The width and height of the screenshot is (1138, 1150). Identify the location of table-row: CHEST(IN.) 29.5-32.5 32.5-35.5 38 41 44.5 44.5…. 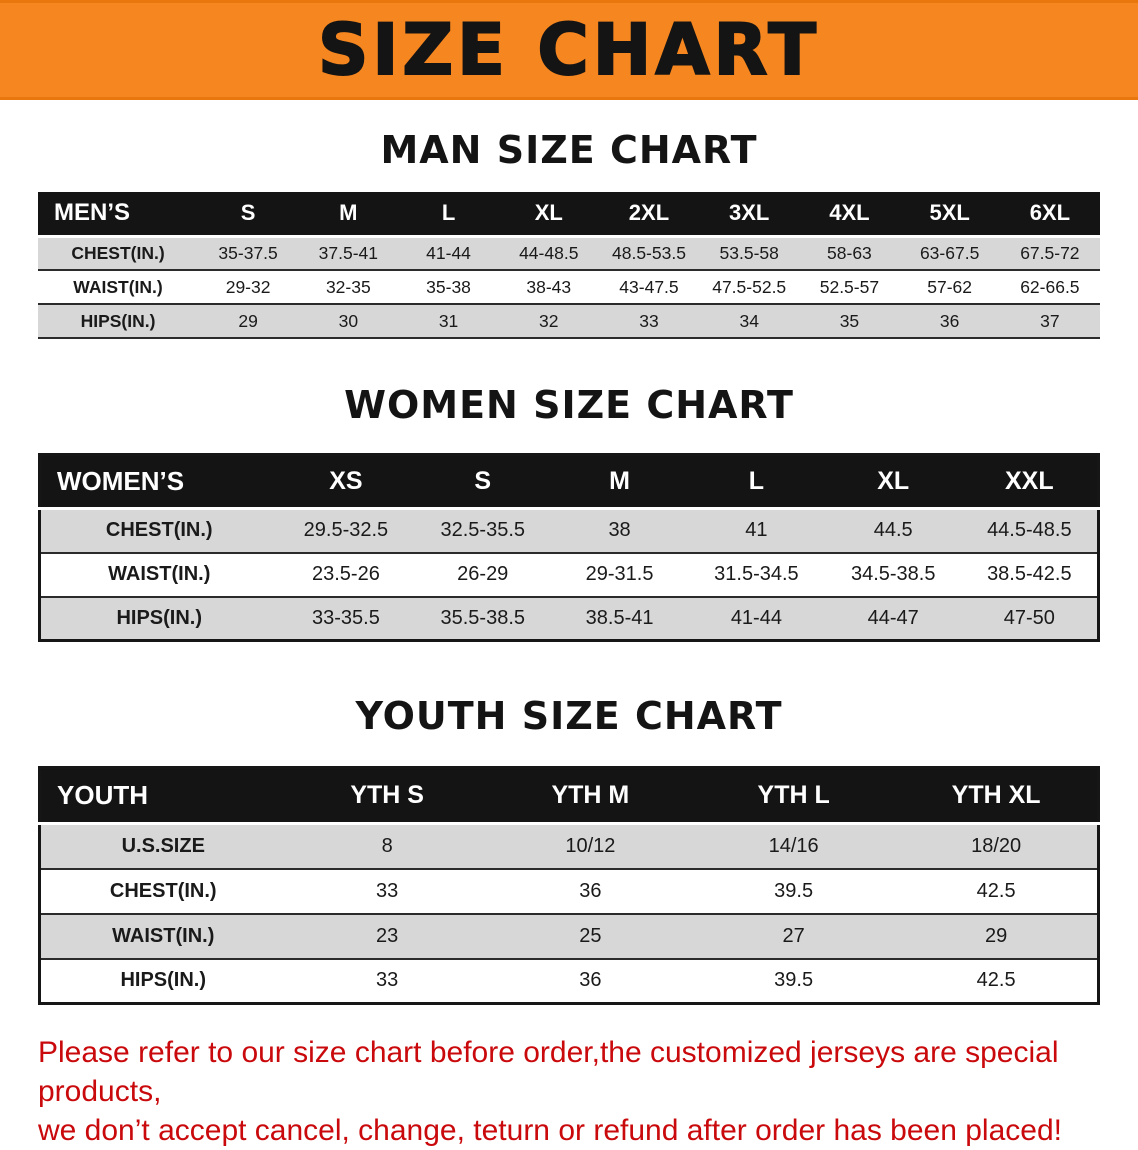
(569, 530).